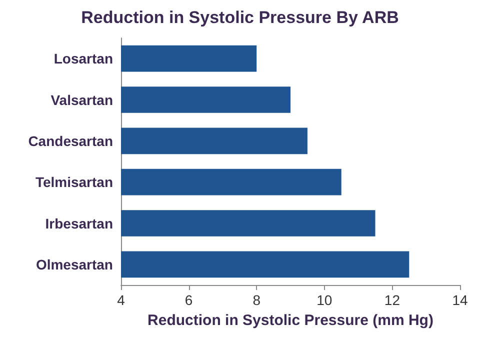 The height and width of the screenshot is (342, 480). What do you see at coordinates (240, 17) in the screenshot?
I see `chart-title: Reduction in Systolic Pressure By ARB` at bounding box center [240, 17].